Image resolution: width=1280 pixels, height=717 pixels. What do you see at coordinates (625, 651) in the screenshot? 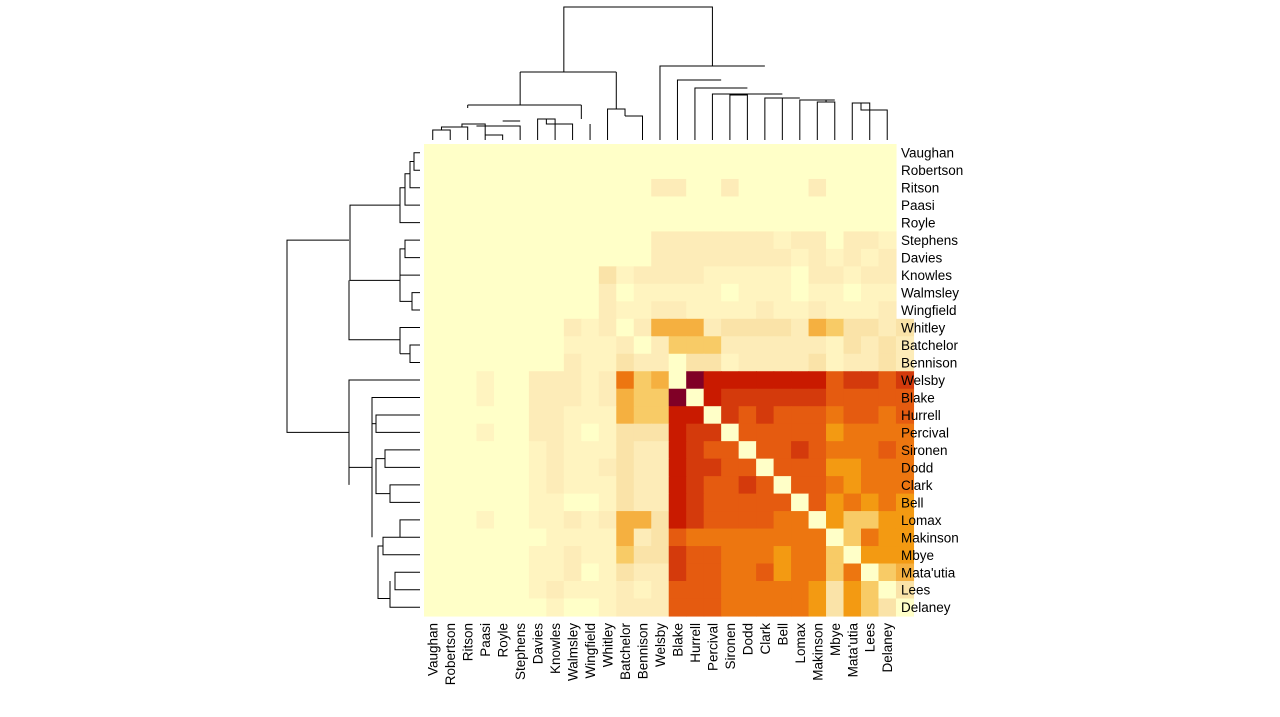
I see `column-label: Batchelor` at bounding box center [625, 651].